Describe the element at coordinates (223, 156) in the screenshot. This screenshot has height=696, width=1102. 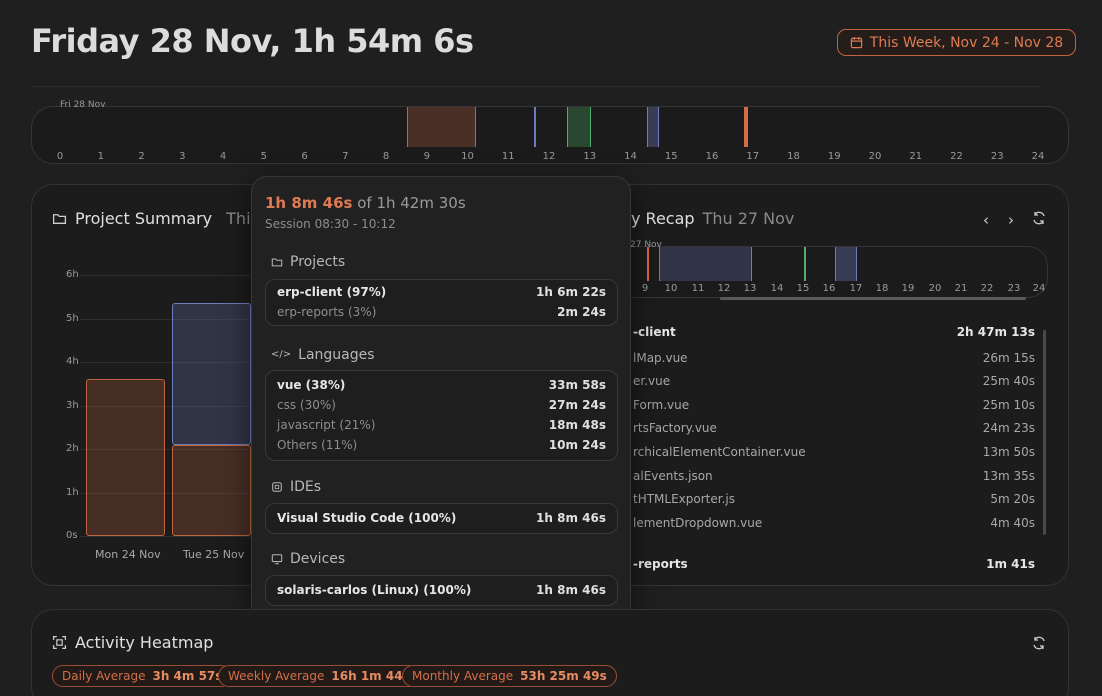
I see `timeline-tick: 4` at that location.